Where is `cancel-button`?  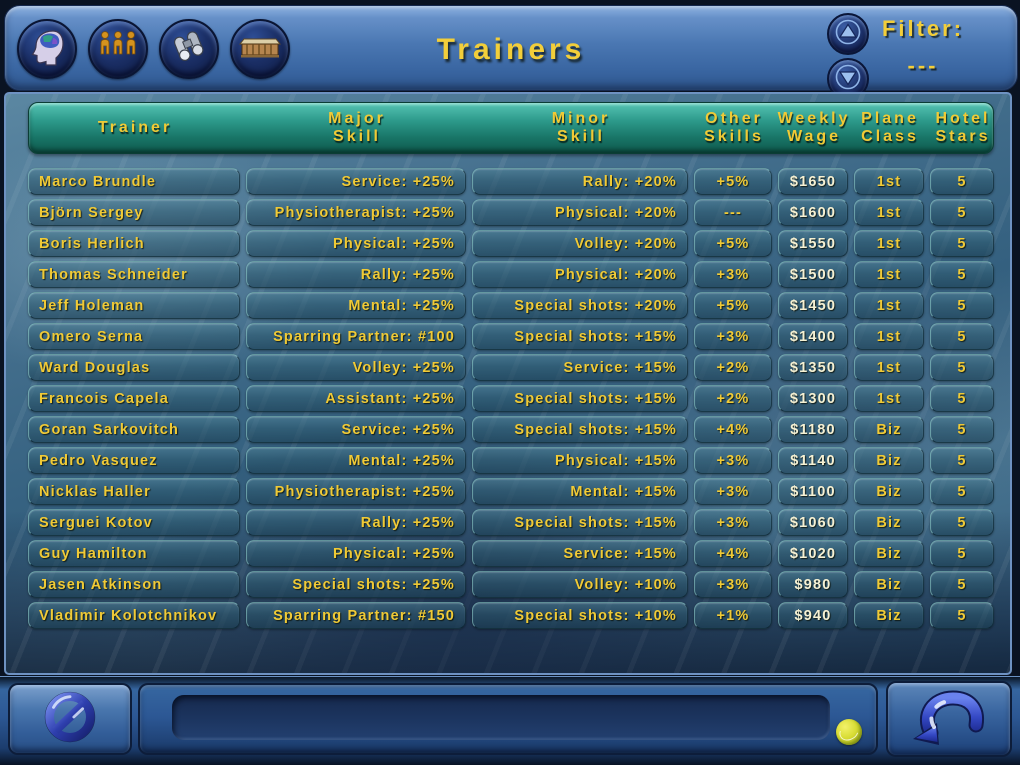
cancel-button is located at coordinates (70, 719).